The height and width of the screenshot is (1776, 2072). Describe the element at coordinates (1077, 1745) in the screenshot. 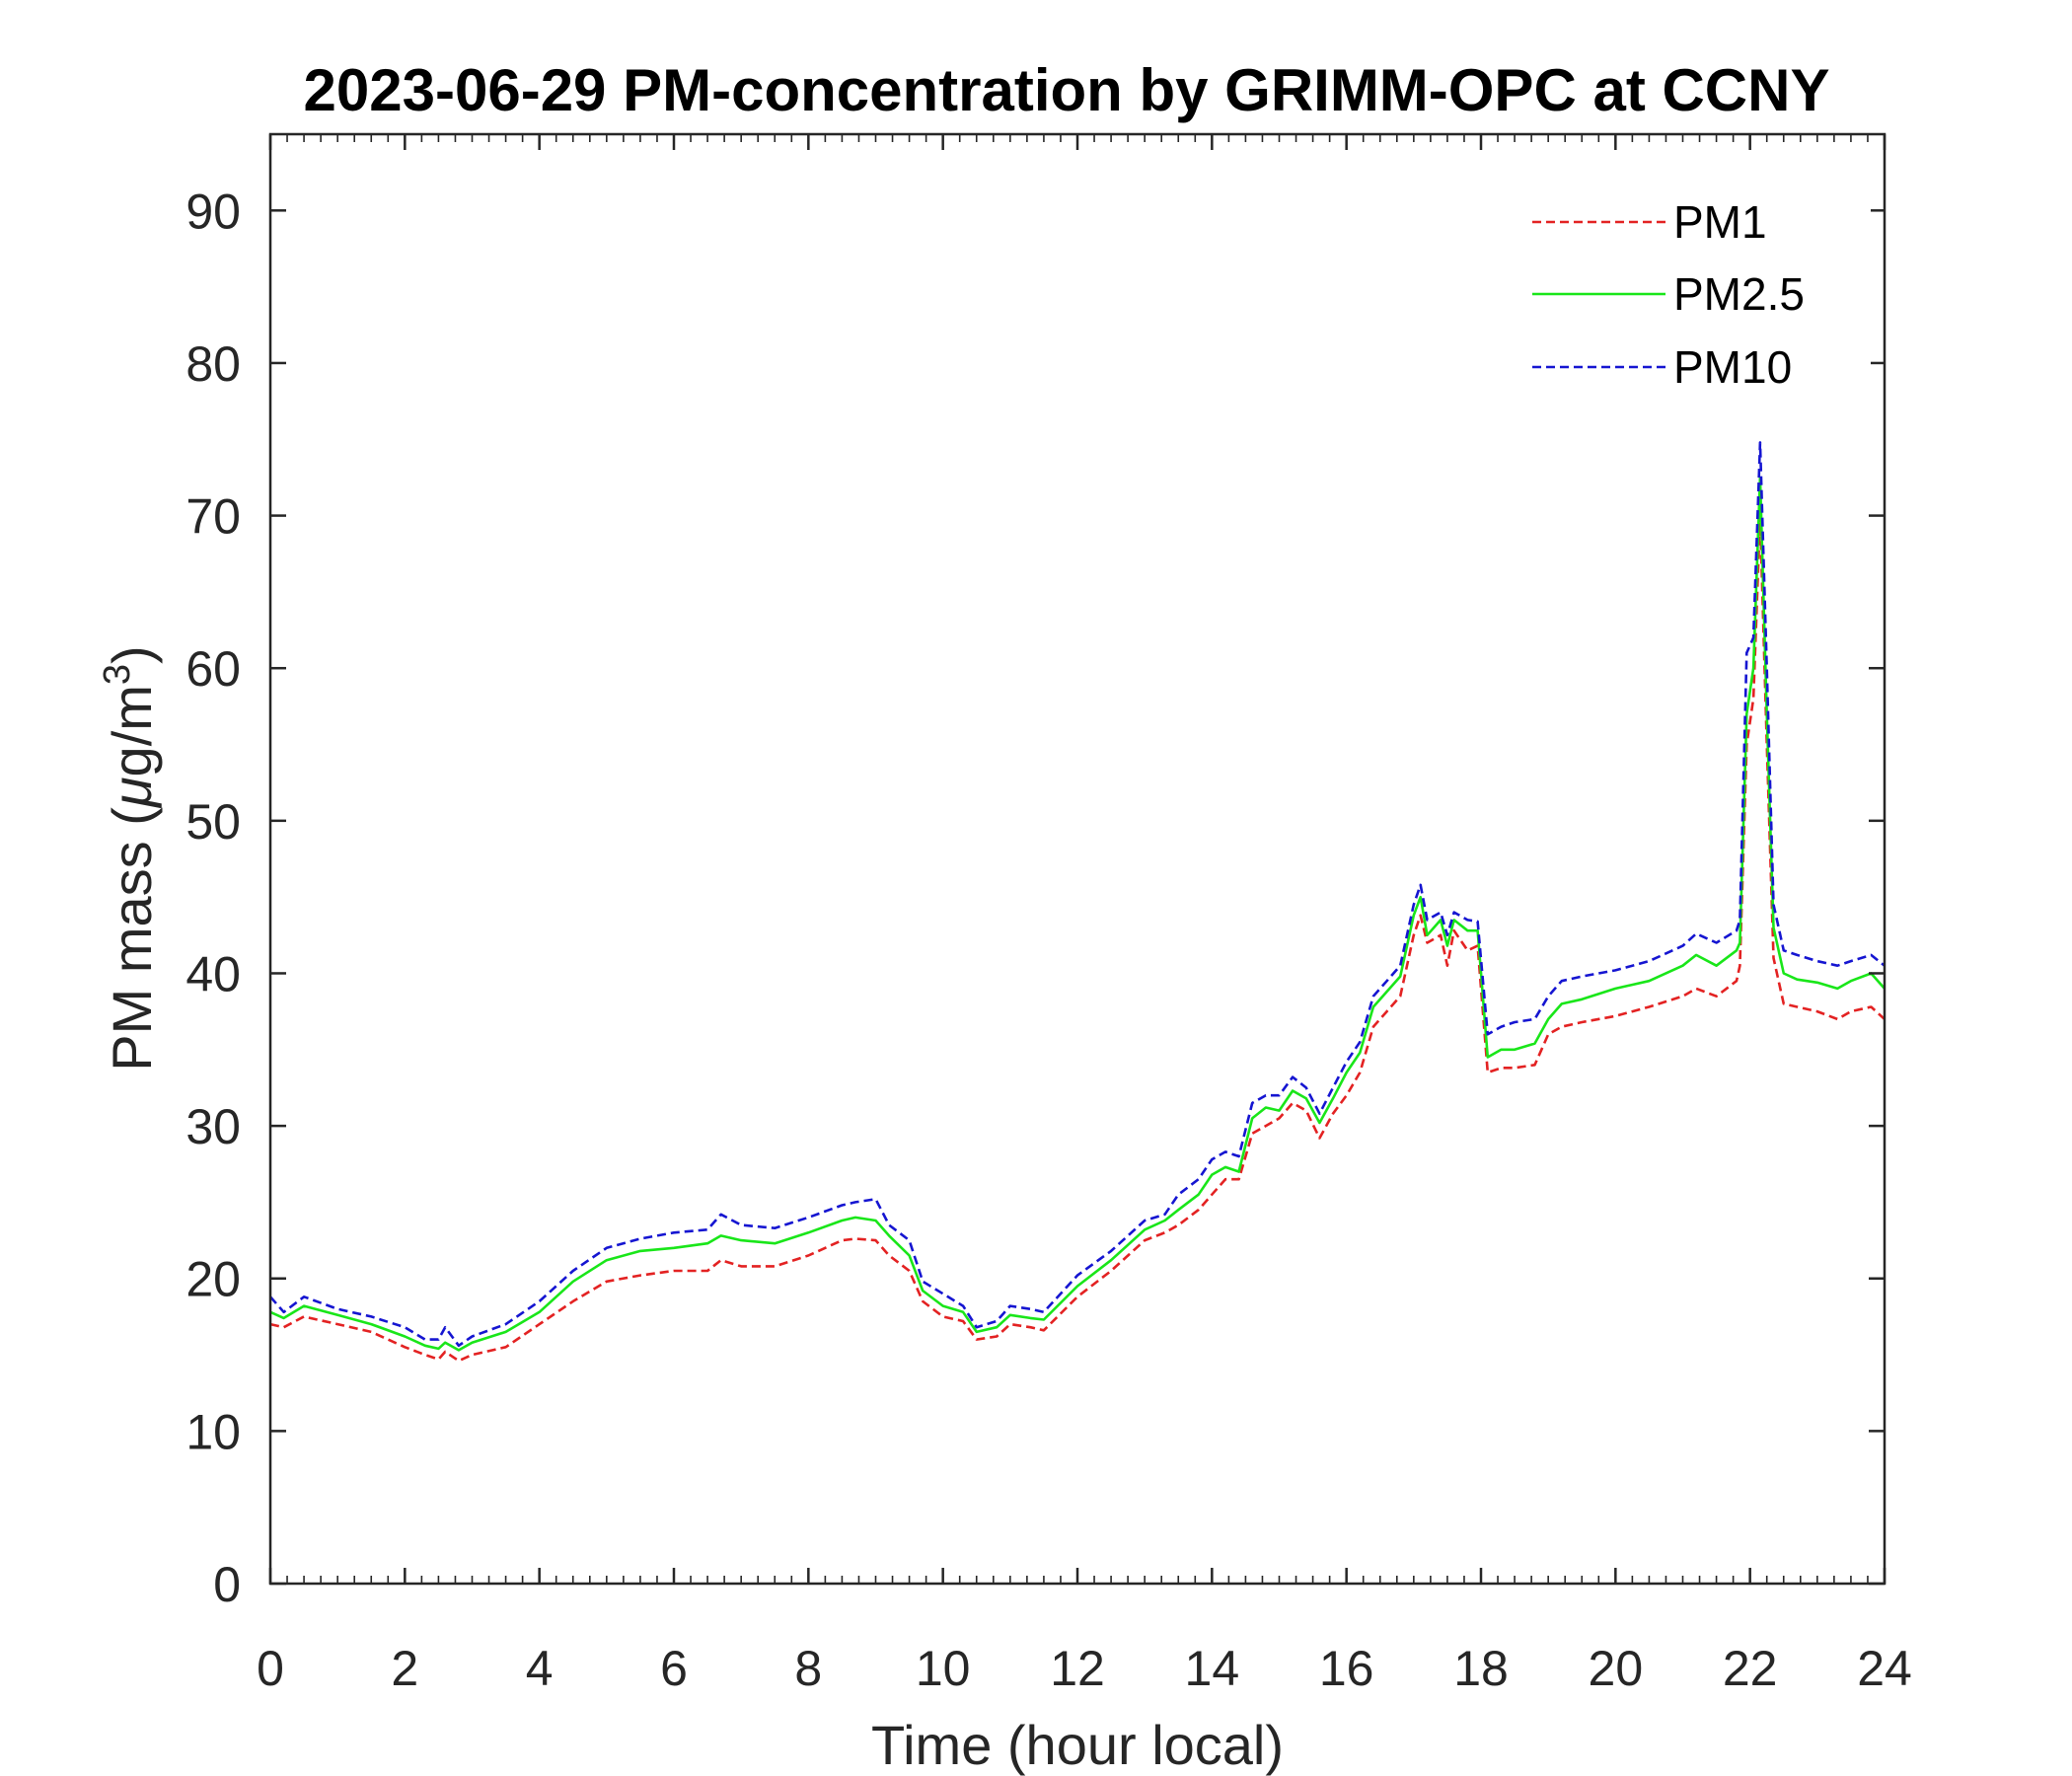

I see `x-axis-label: Time (hour local)` at that location.